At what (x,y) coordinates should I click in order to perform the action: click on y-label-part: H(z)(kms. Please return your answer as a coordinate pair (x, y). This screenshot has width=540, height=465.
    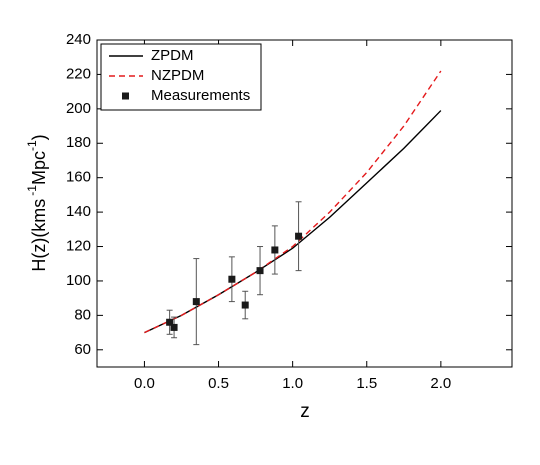
    Looking at the image, I should click on (39, 235).